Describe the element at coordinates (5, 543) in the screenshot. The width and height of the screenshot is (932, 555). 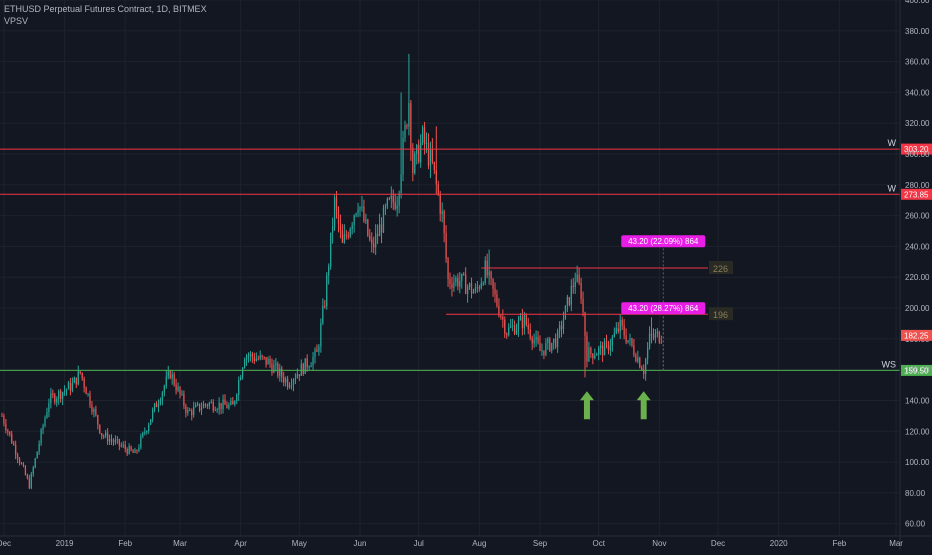
I see `x-tick-label: Dec` at that location.